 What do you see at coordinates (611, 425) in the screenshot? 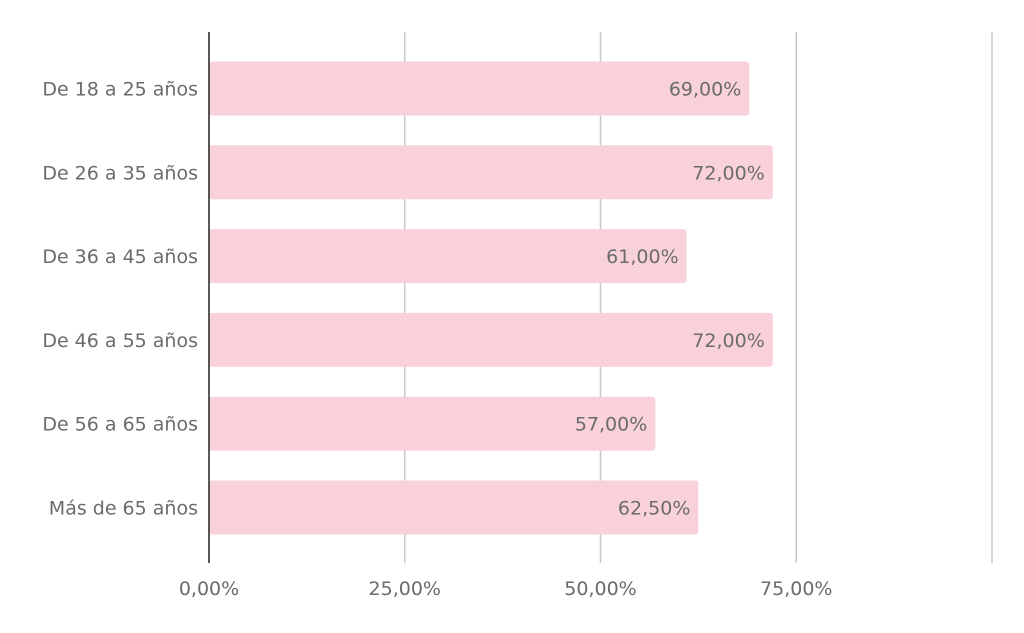
I see `data-label-4: 57,00%` at bounding box center [611, 425].